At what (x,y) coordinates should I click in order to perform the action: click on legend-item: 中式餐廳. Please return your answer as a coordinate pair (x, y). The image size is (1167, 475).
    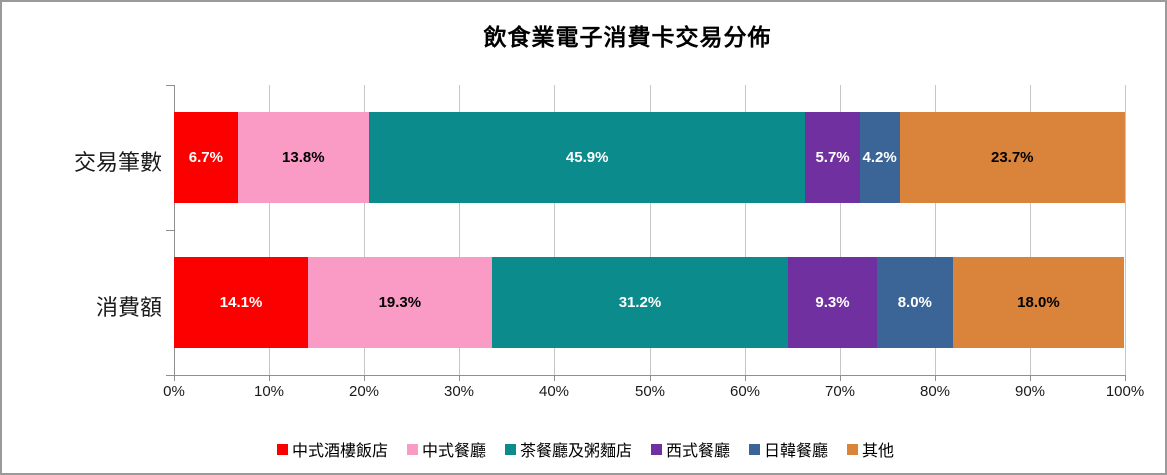
    Looking at the image, I should click on (446, 449).